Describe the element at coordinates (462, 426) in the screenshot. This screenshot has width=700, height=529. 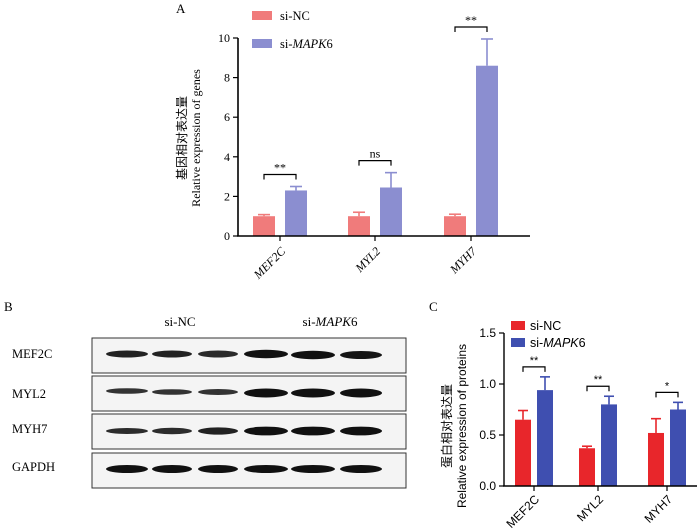
I see `panel-c-ylabel-en: Relative expression of proteins` at that location.